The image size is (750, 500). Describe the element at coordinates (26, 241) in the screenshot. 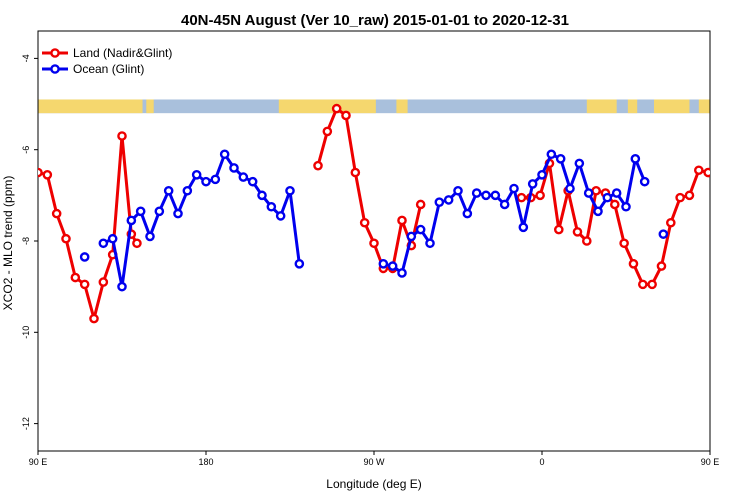

I see `y-tick-label: -8` at that location.